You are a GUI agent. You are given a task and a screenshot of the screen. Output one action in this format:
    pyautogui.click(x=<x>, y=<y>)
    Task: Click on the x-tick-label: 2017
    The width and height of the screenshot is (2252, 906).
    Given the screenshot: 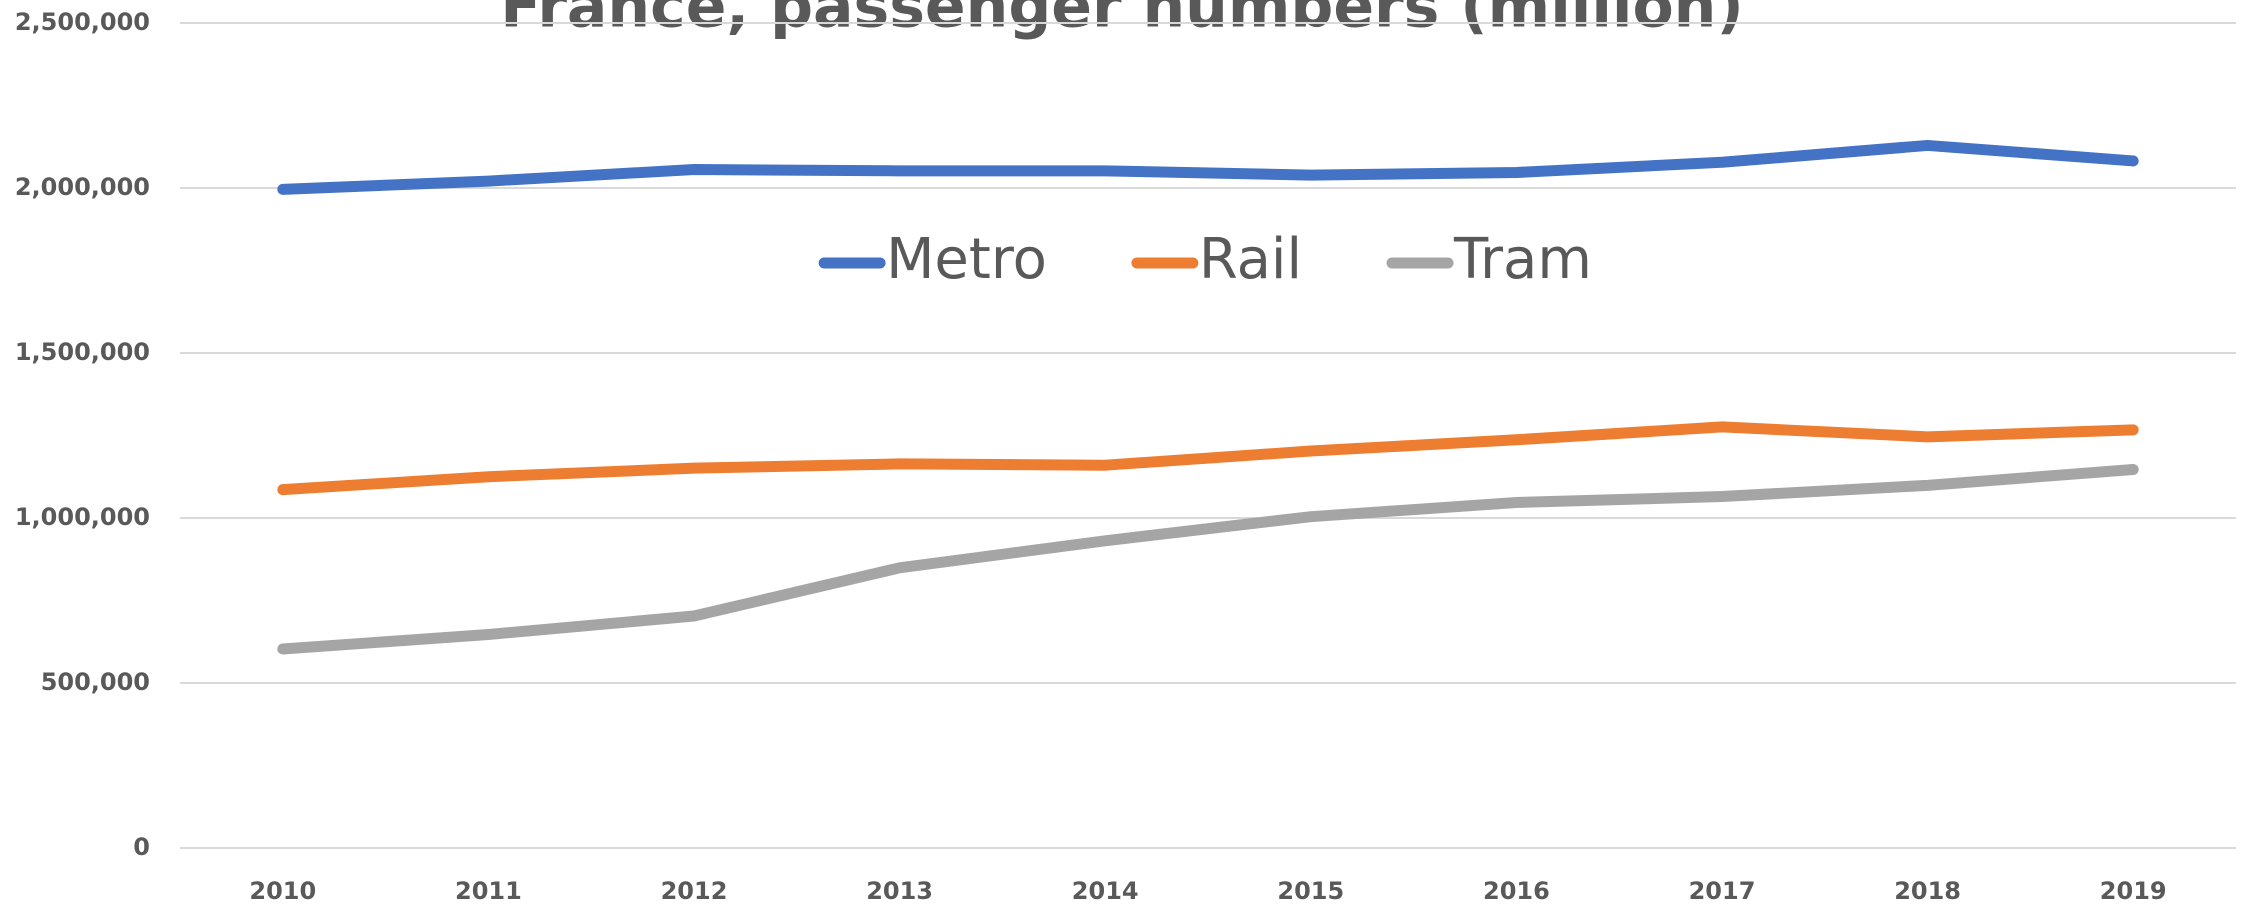 What is the action you would take?
    pyautogui.click(x=1722, y=891)
    